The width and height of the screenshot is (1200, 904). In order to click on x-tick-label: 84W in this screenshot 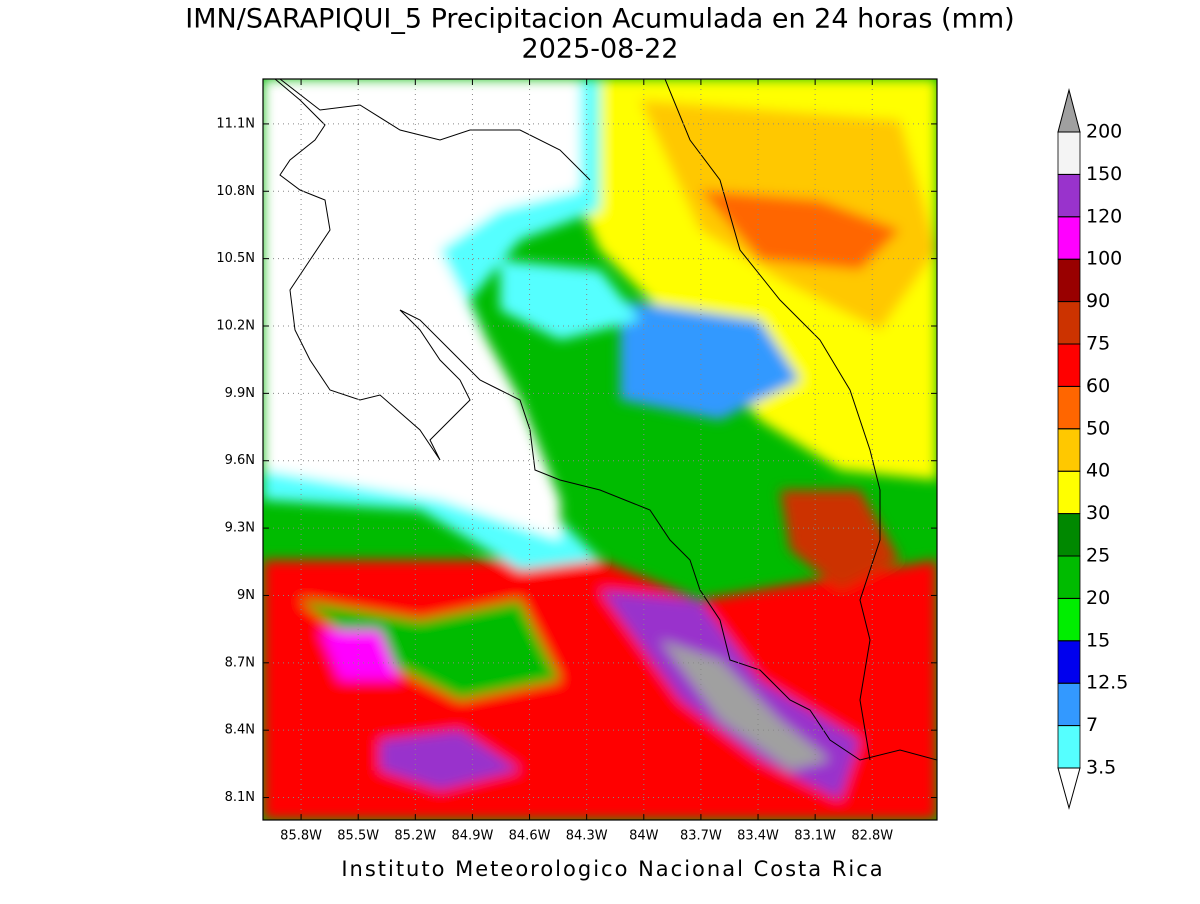, I will do `click(644, 836)`.